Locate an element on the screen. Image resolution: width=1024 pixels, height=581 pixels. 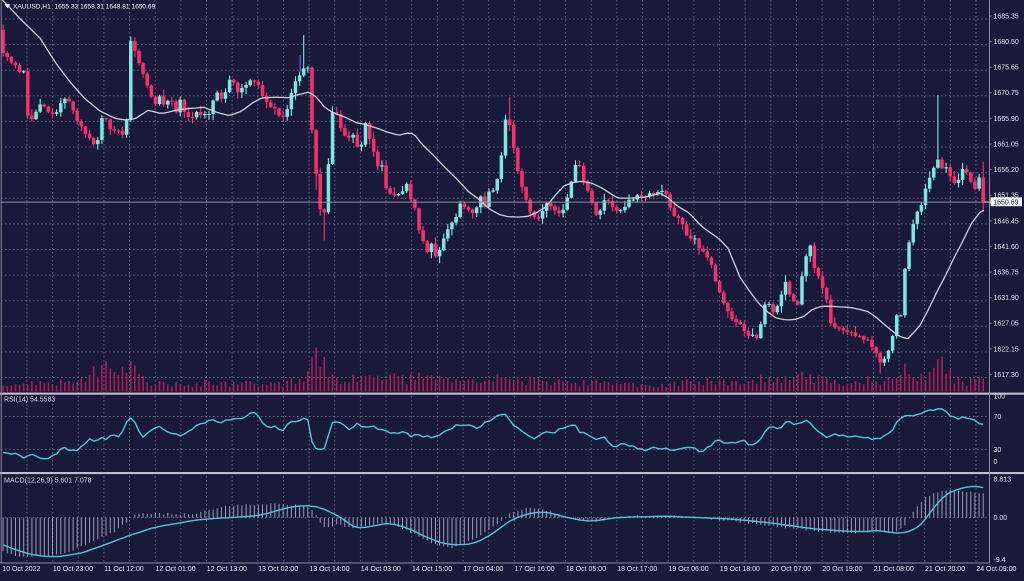
svg-text: 1631.90 is located at coordinates (1006, 298).